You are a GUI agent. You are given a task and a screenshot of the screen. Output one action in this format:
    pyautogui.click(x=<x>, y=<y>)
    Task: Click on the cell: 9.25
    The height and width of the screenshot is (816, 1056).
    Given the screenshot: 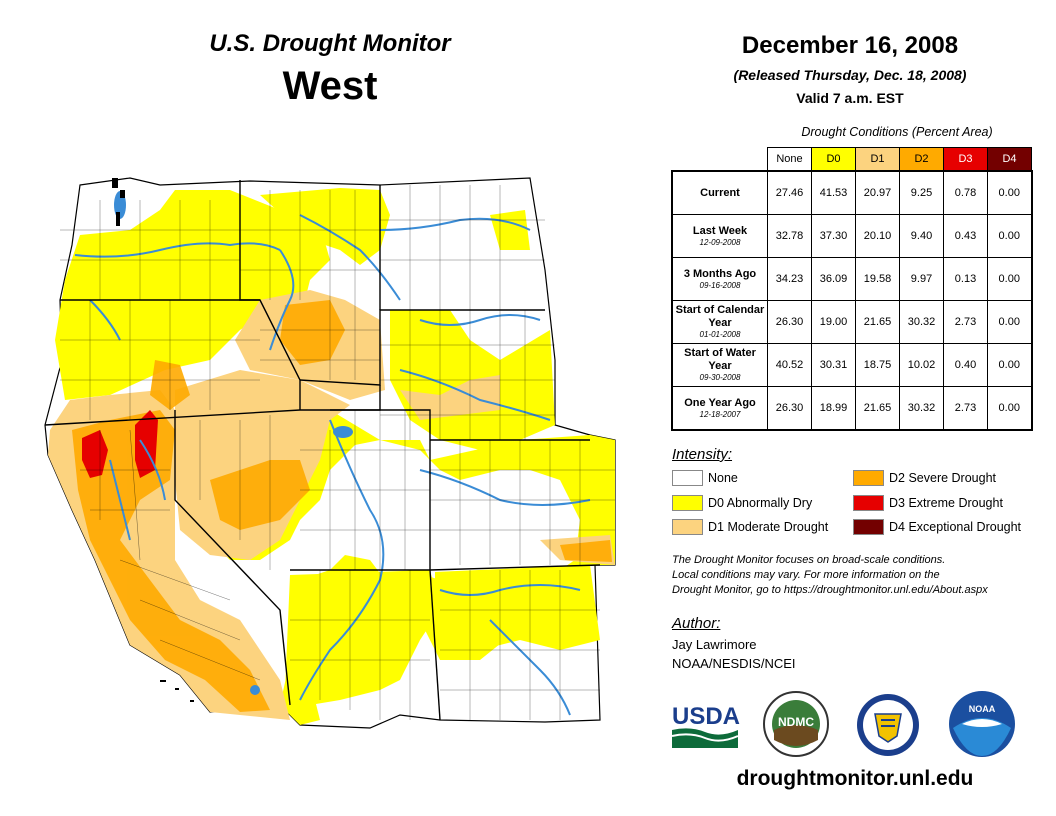 What is the action you would take?
    pyautogui.click(x=921, y=192)
    